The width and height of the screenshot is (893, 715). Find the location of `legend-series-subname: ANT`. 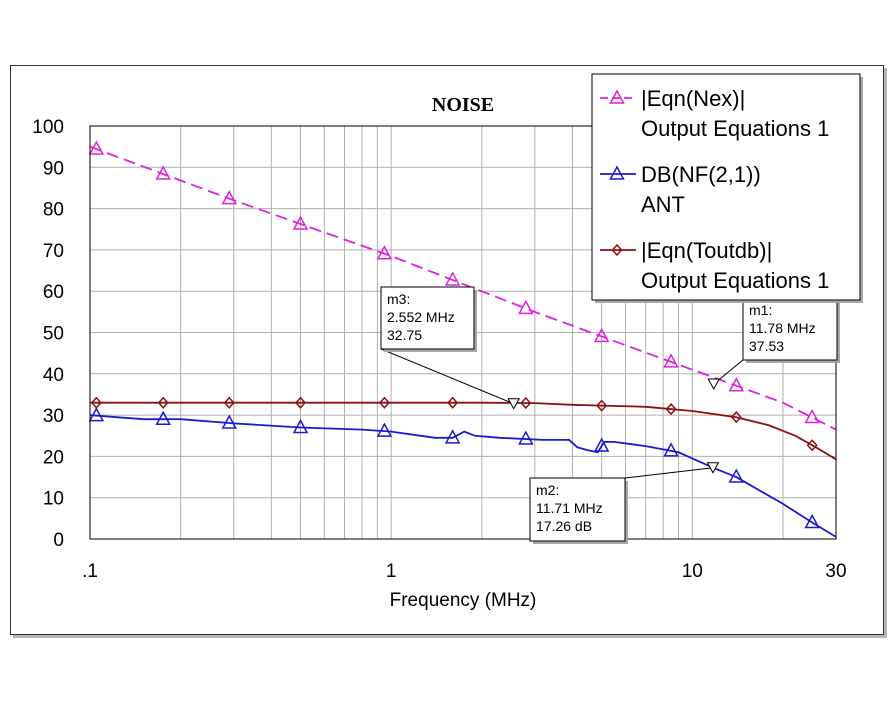

legend-series-subname: ANT is located at coordinates (663, 204).